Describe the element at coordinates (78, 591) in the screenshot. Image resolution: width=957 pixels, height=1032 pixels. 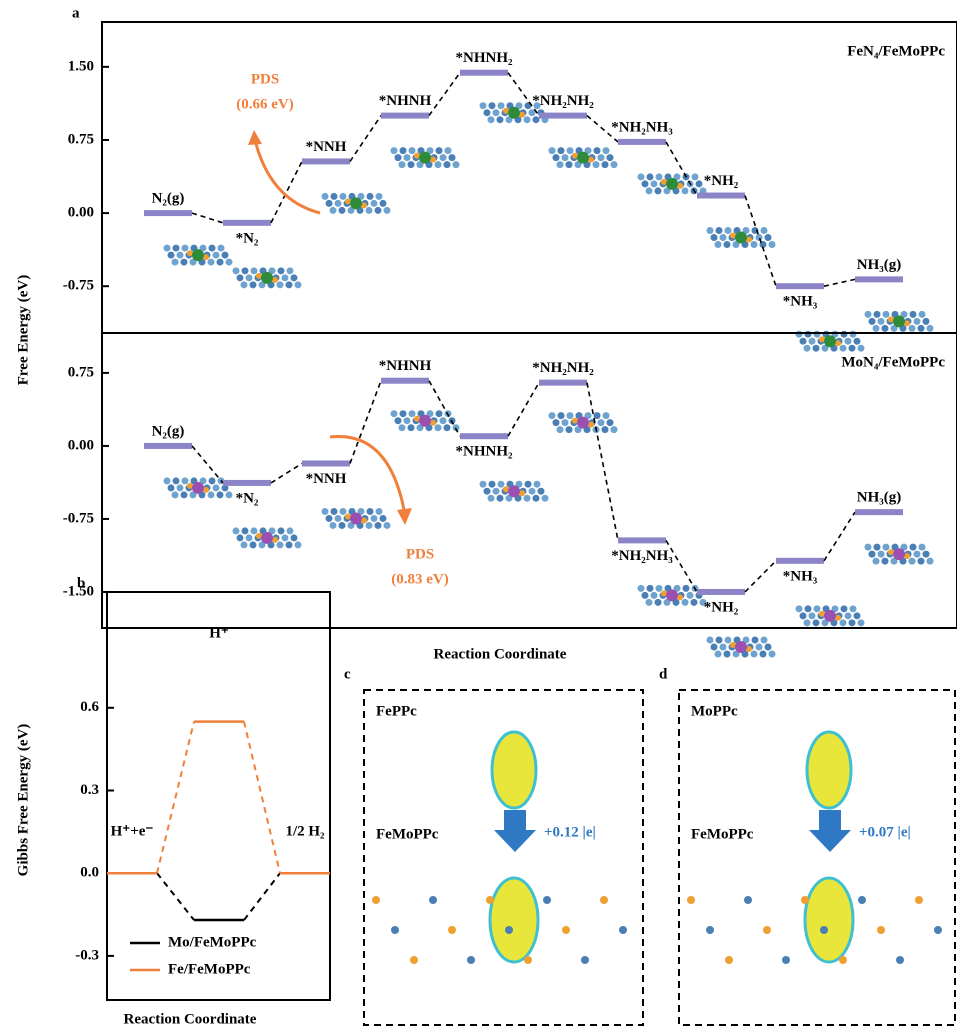
I see `y-tick-label: -1.50` at that location.